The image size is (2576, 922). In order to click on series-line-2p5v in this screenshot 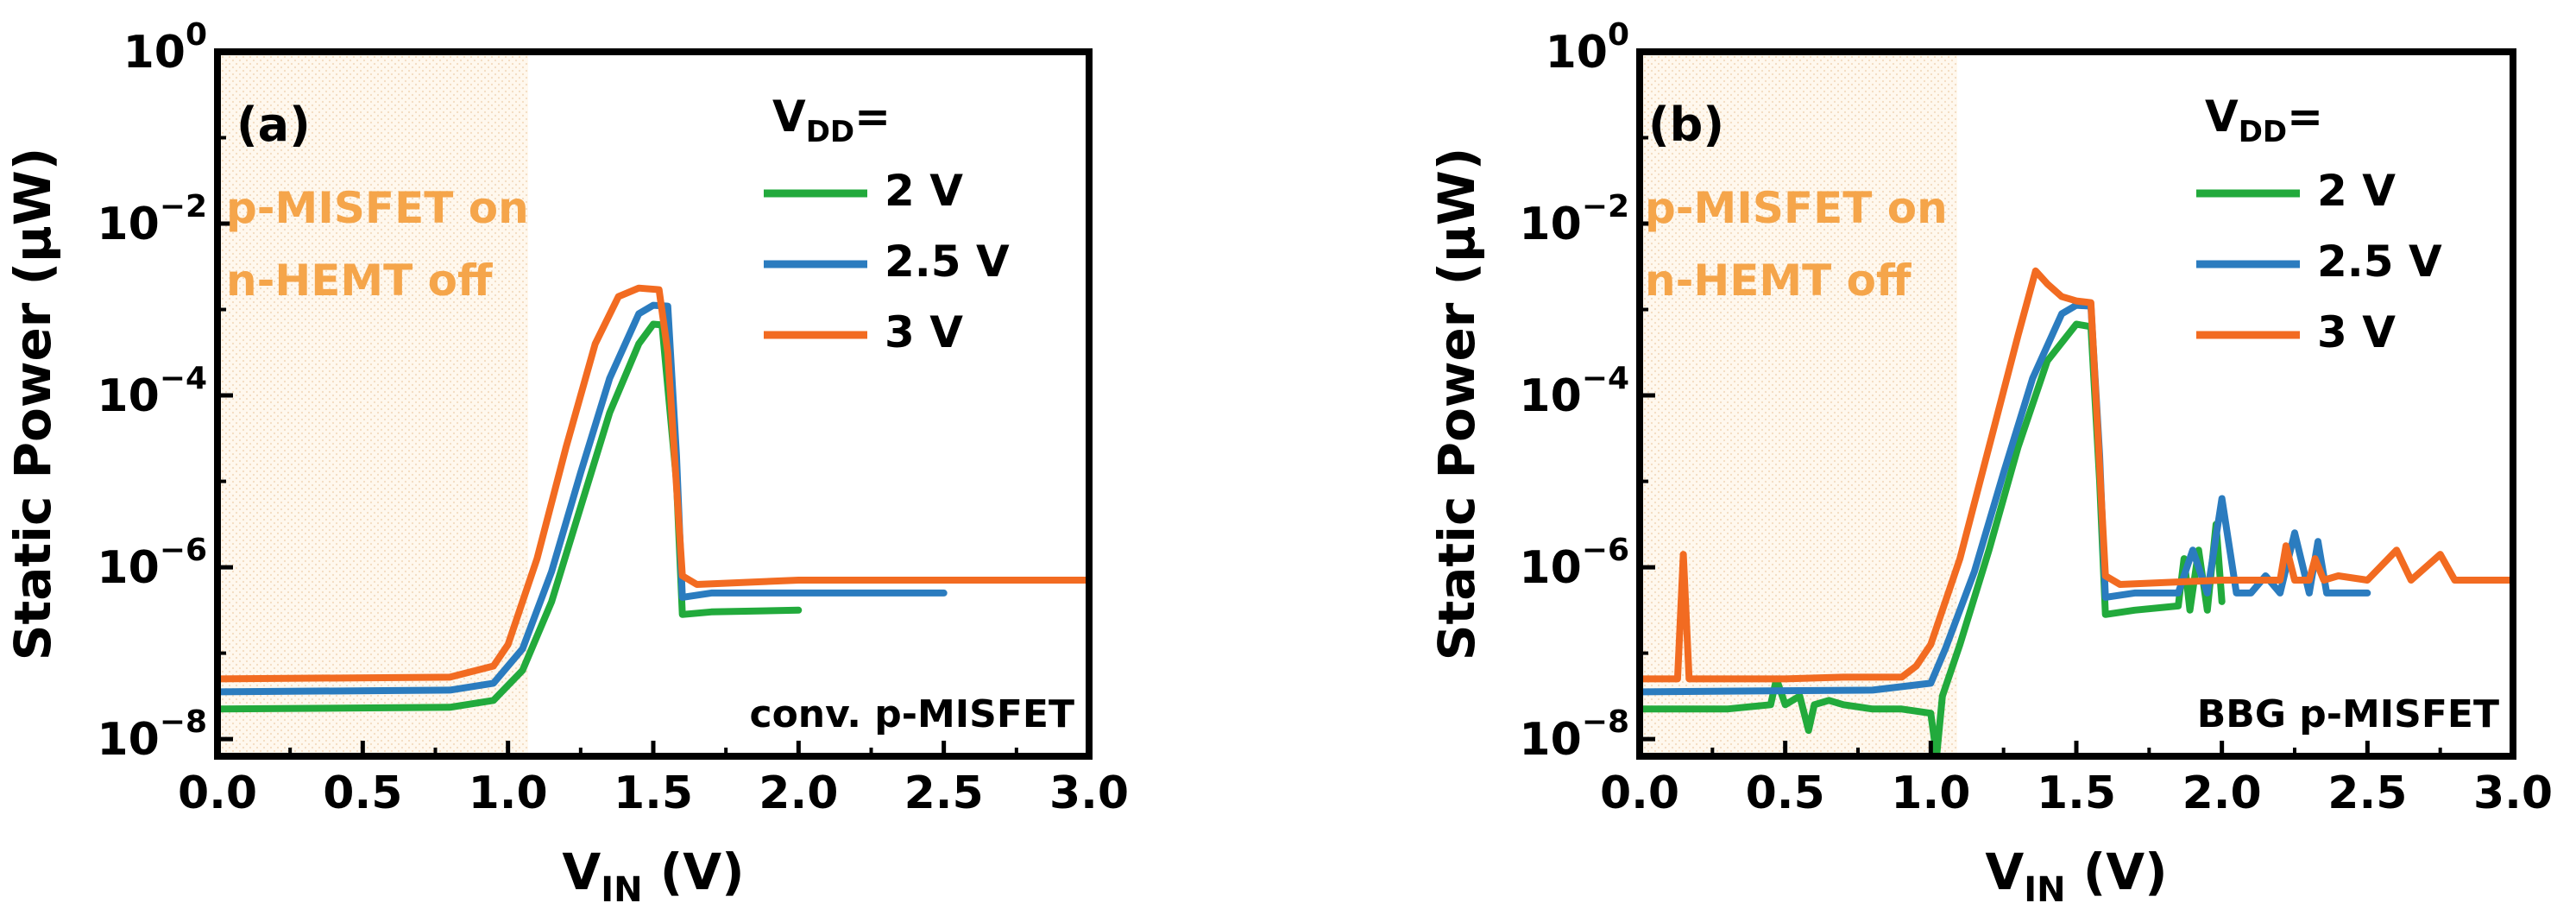, I will do `click(2003, 499)`.